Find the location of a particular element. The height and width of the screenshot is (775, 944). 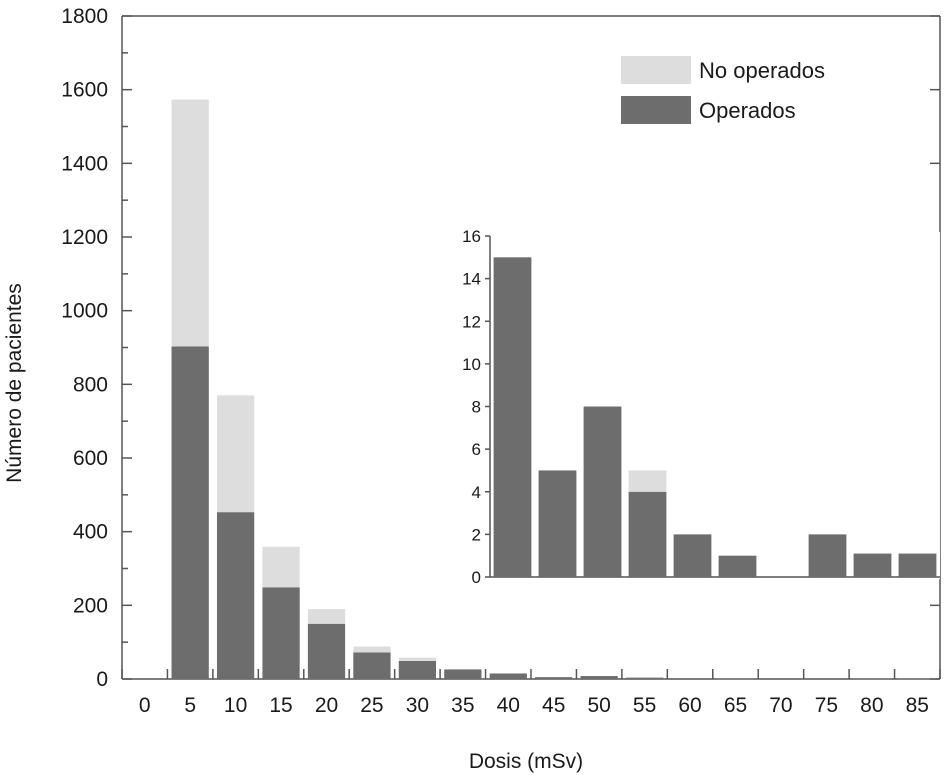

y-tick-label: 400 is located at coordinates (90, 532).